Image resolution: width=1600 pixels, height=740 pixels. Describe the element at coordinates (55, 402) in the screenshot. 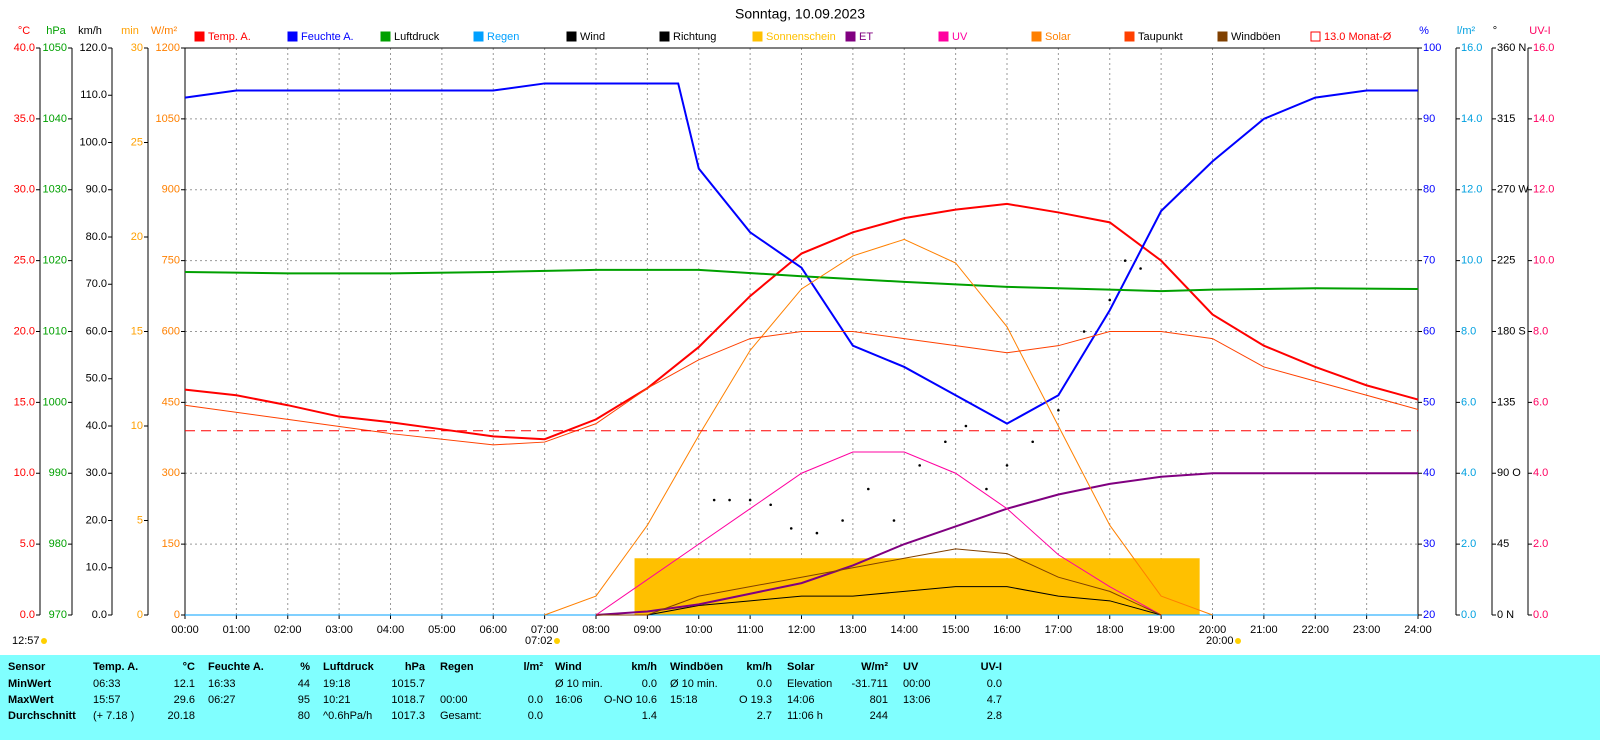

I see `y-tick-label: 1000` at that location.